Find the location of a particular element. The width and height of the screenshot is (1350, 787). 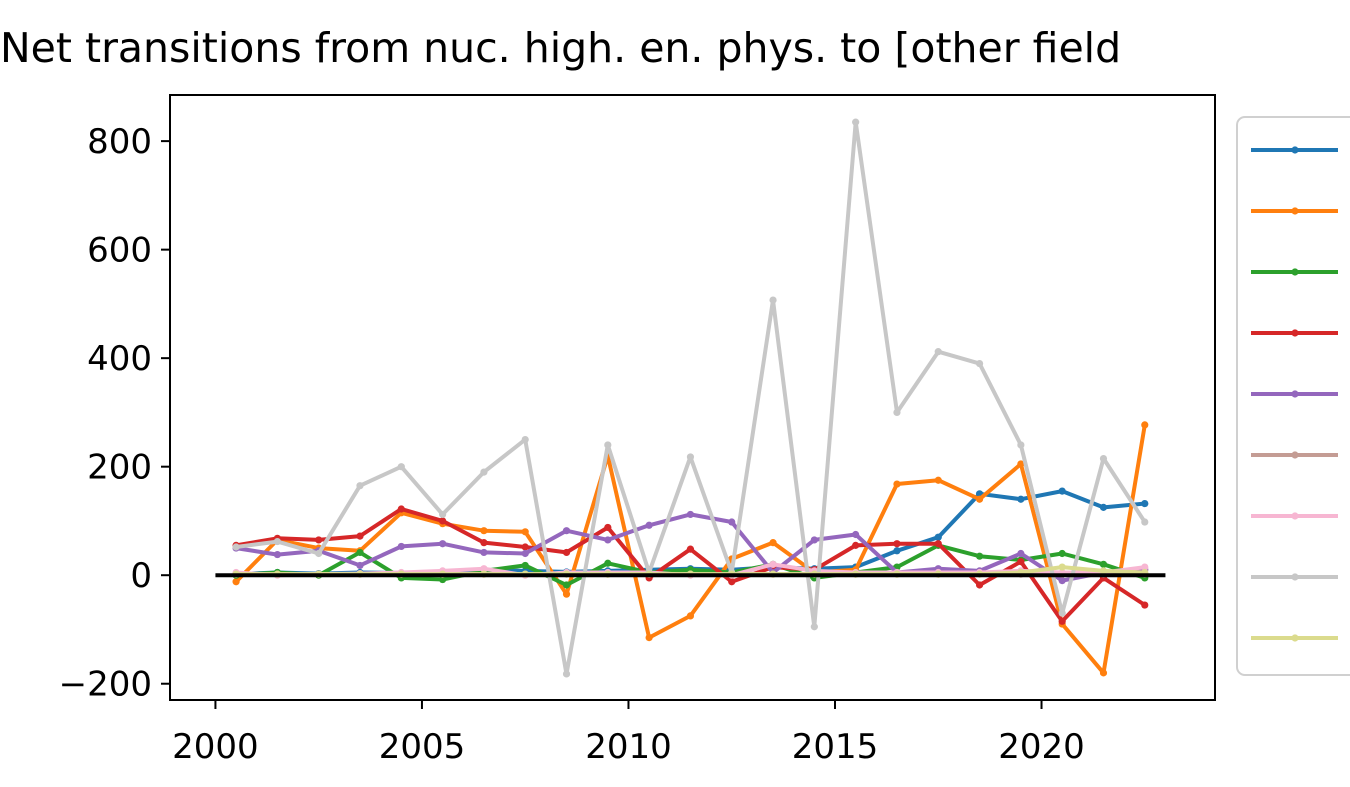

x-axis: 2000 2005 2010 2015 2020 is located at coordinates (628, 733).